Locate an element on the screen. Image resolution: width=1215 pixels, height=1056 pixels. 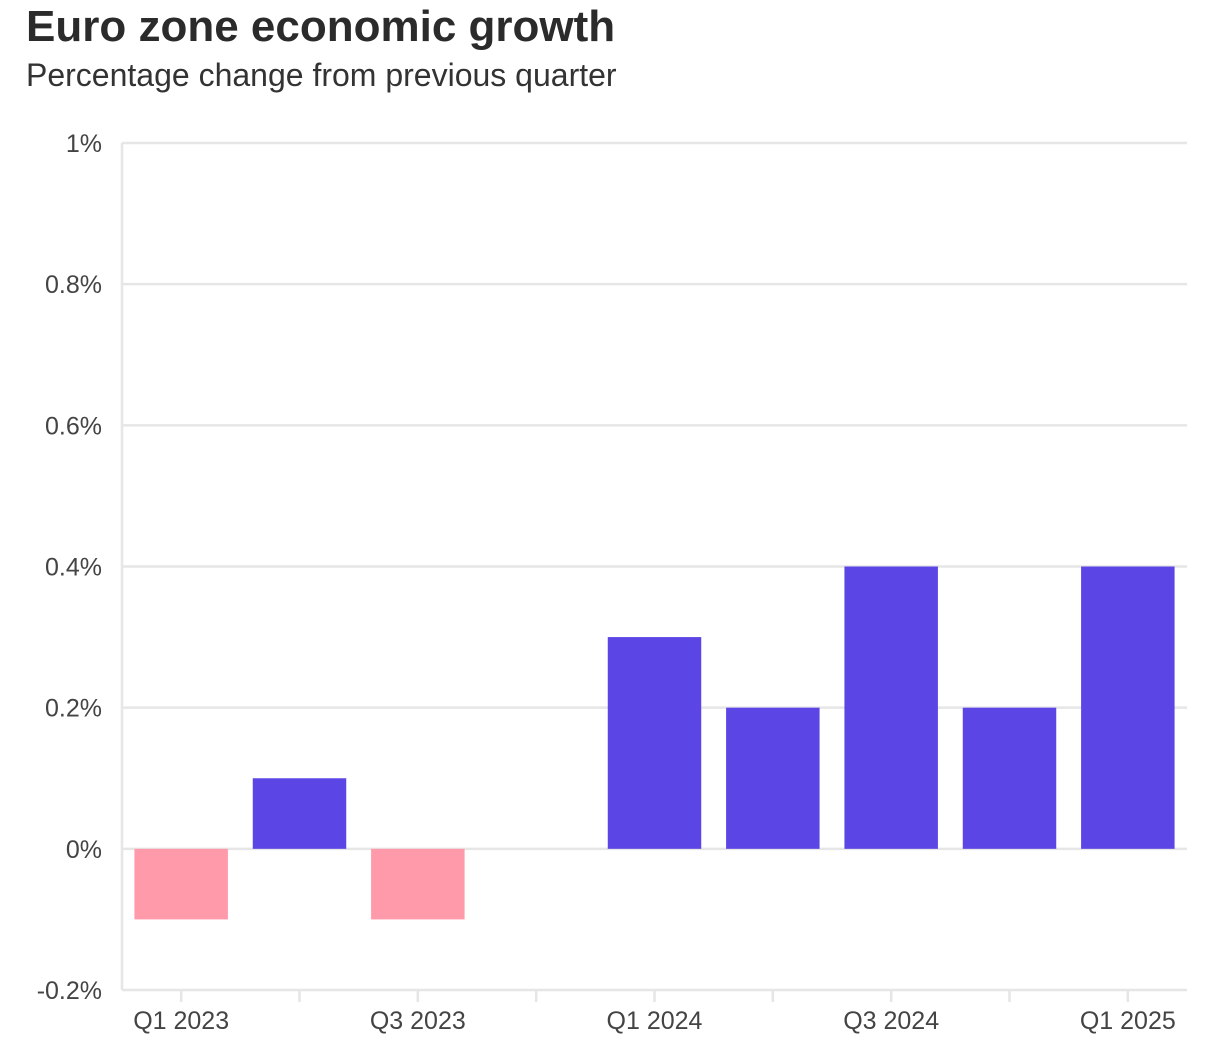
x-tick-label: Q1 2023 is located at coordinates (181, 1021).